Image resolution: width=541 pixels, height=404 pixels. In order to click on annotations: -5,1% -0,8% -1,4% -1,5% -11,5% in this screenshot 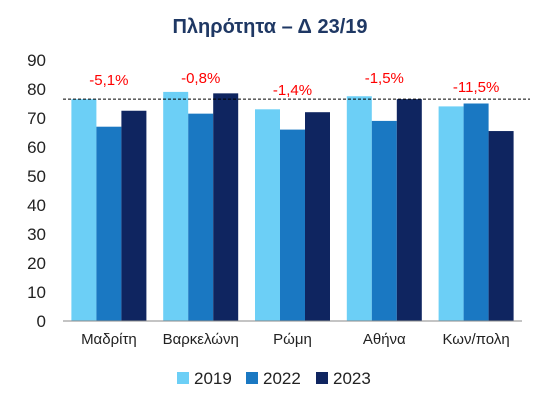, I will do `click(294, 84)`.